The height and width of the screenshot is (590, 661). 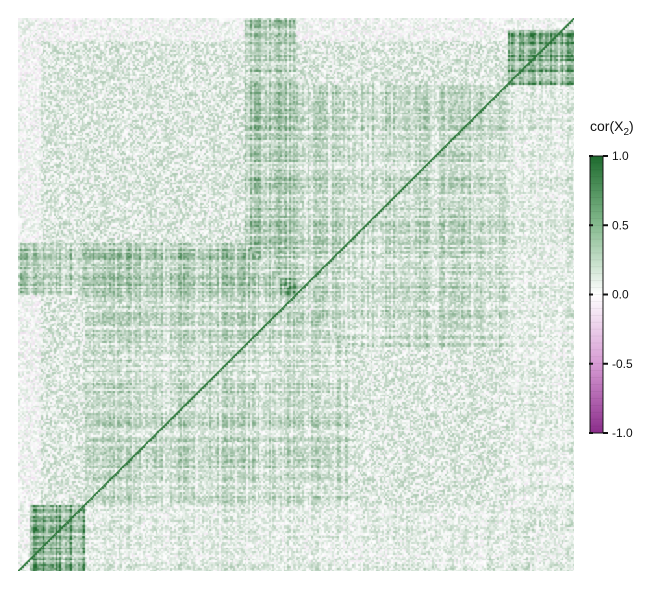 I want to click on colorbar-step-lines, so click(x=596, y=294).